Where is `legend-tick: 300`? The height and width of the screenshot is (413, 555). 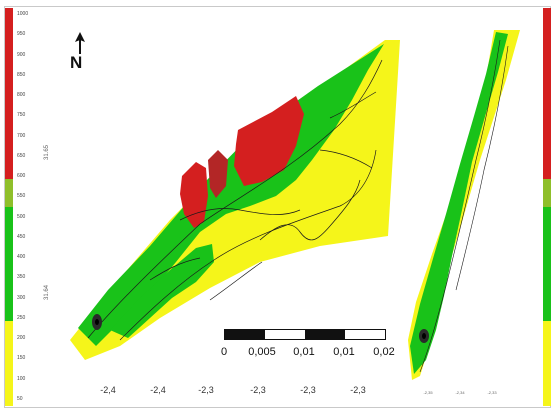 legend-tick: 300 is located at coordinates (21, 297).